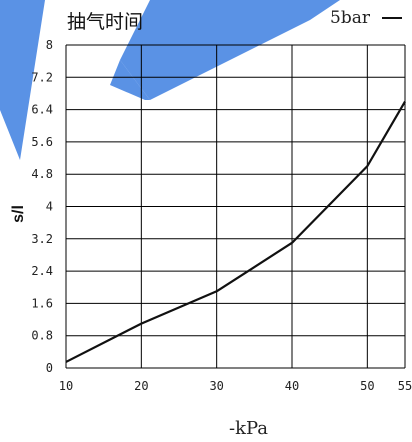  I want to click on y-tick-label: 7.2, so click(42, 77).